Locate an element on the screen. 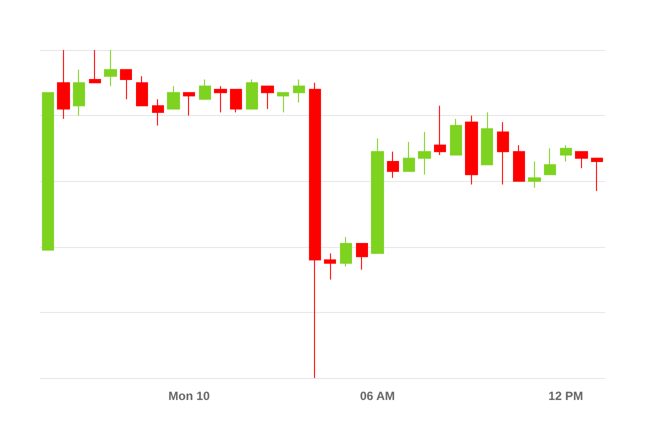 The width and height of the screenshot is (650, 425). x-tick-label: 06 AM is located at coordinates (377, 396).